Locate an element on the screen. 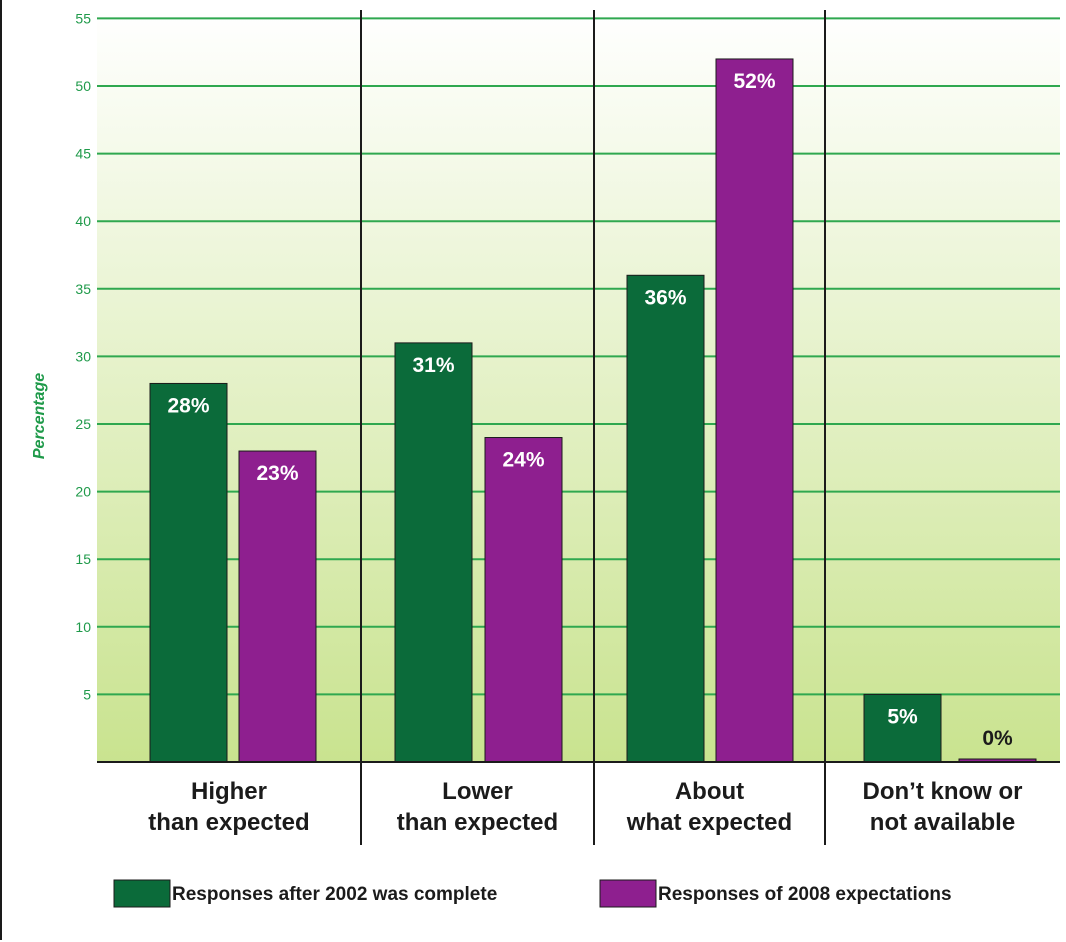 This screenshot has width=1066, height=942. y-axis-ticks: 5 10 15 20 25 30 35 40 45 50 55 is located at coordinates (83, 356).